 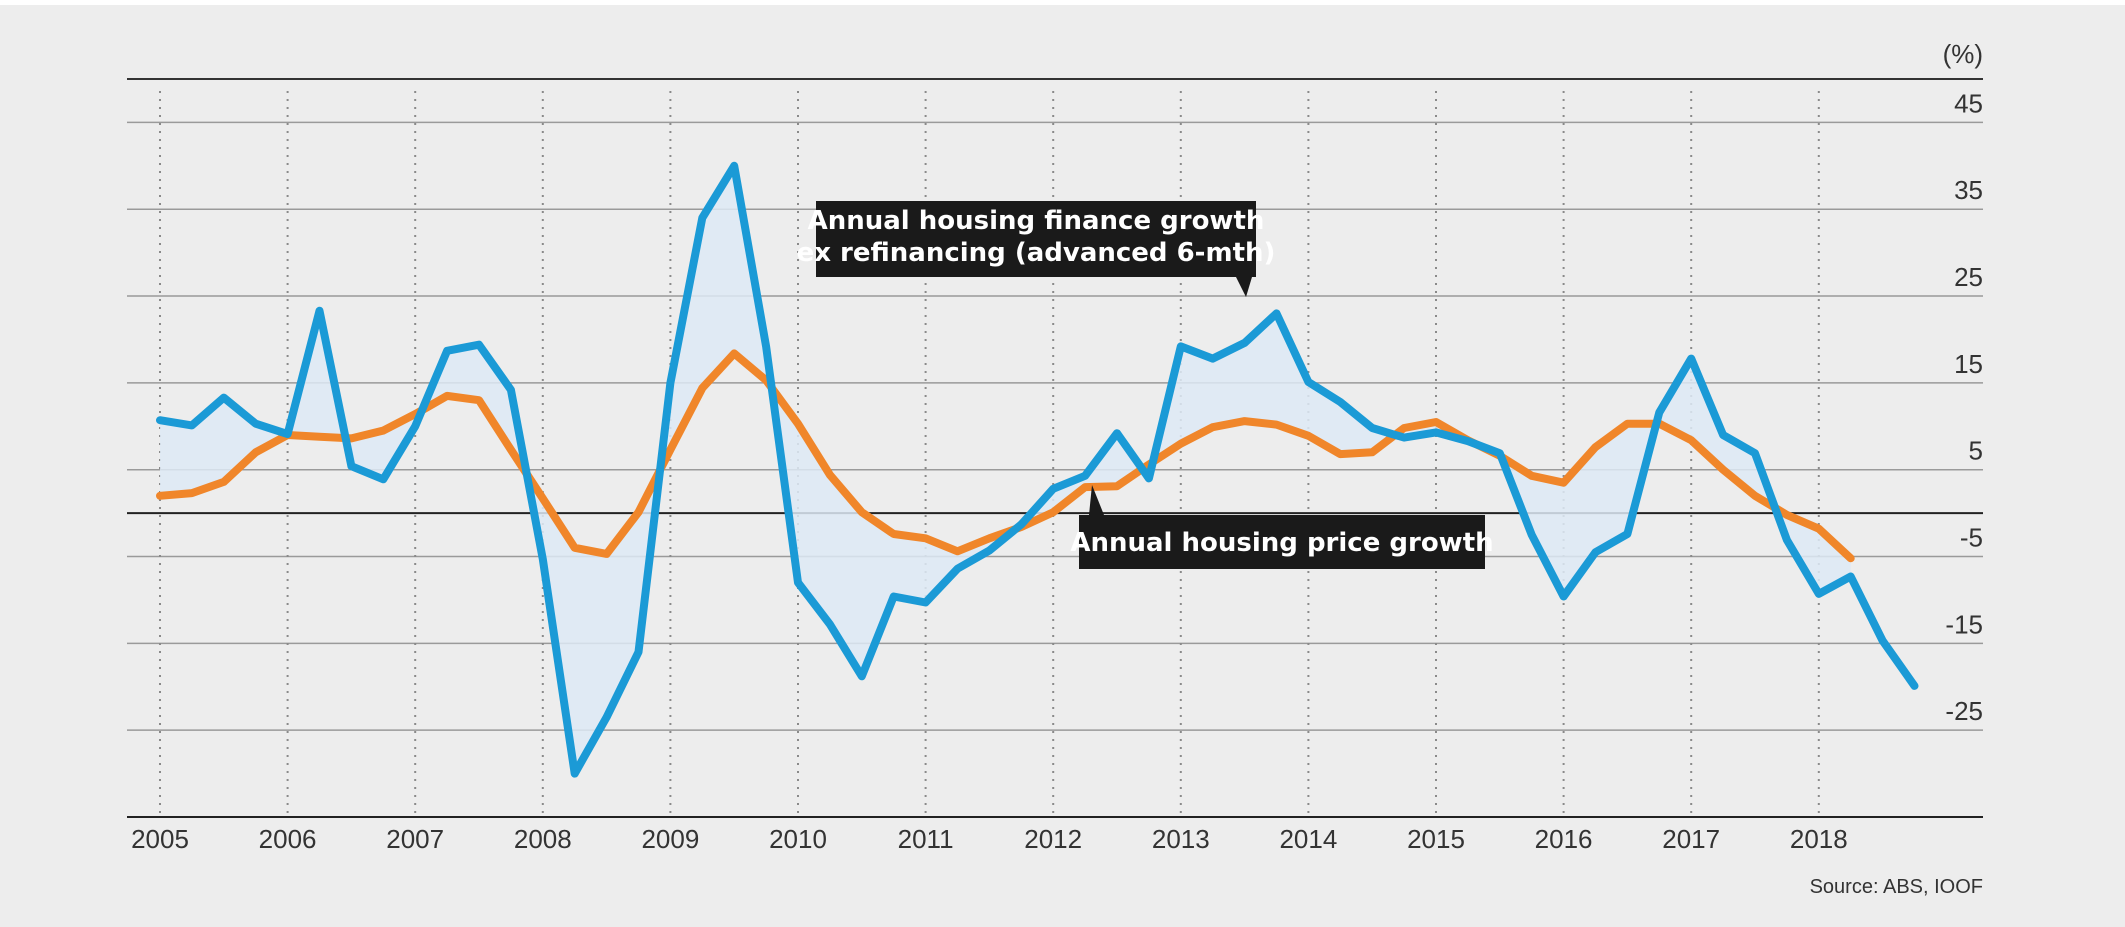 What do you see at coordinates (1244, 287) in the screenshot?
I see `finance-callout-pointer` at bounding box center [1244, 287].